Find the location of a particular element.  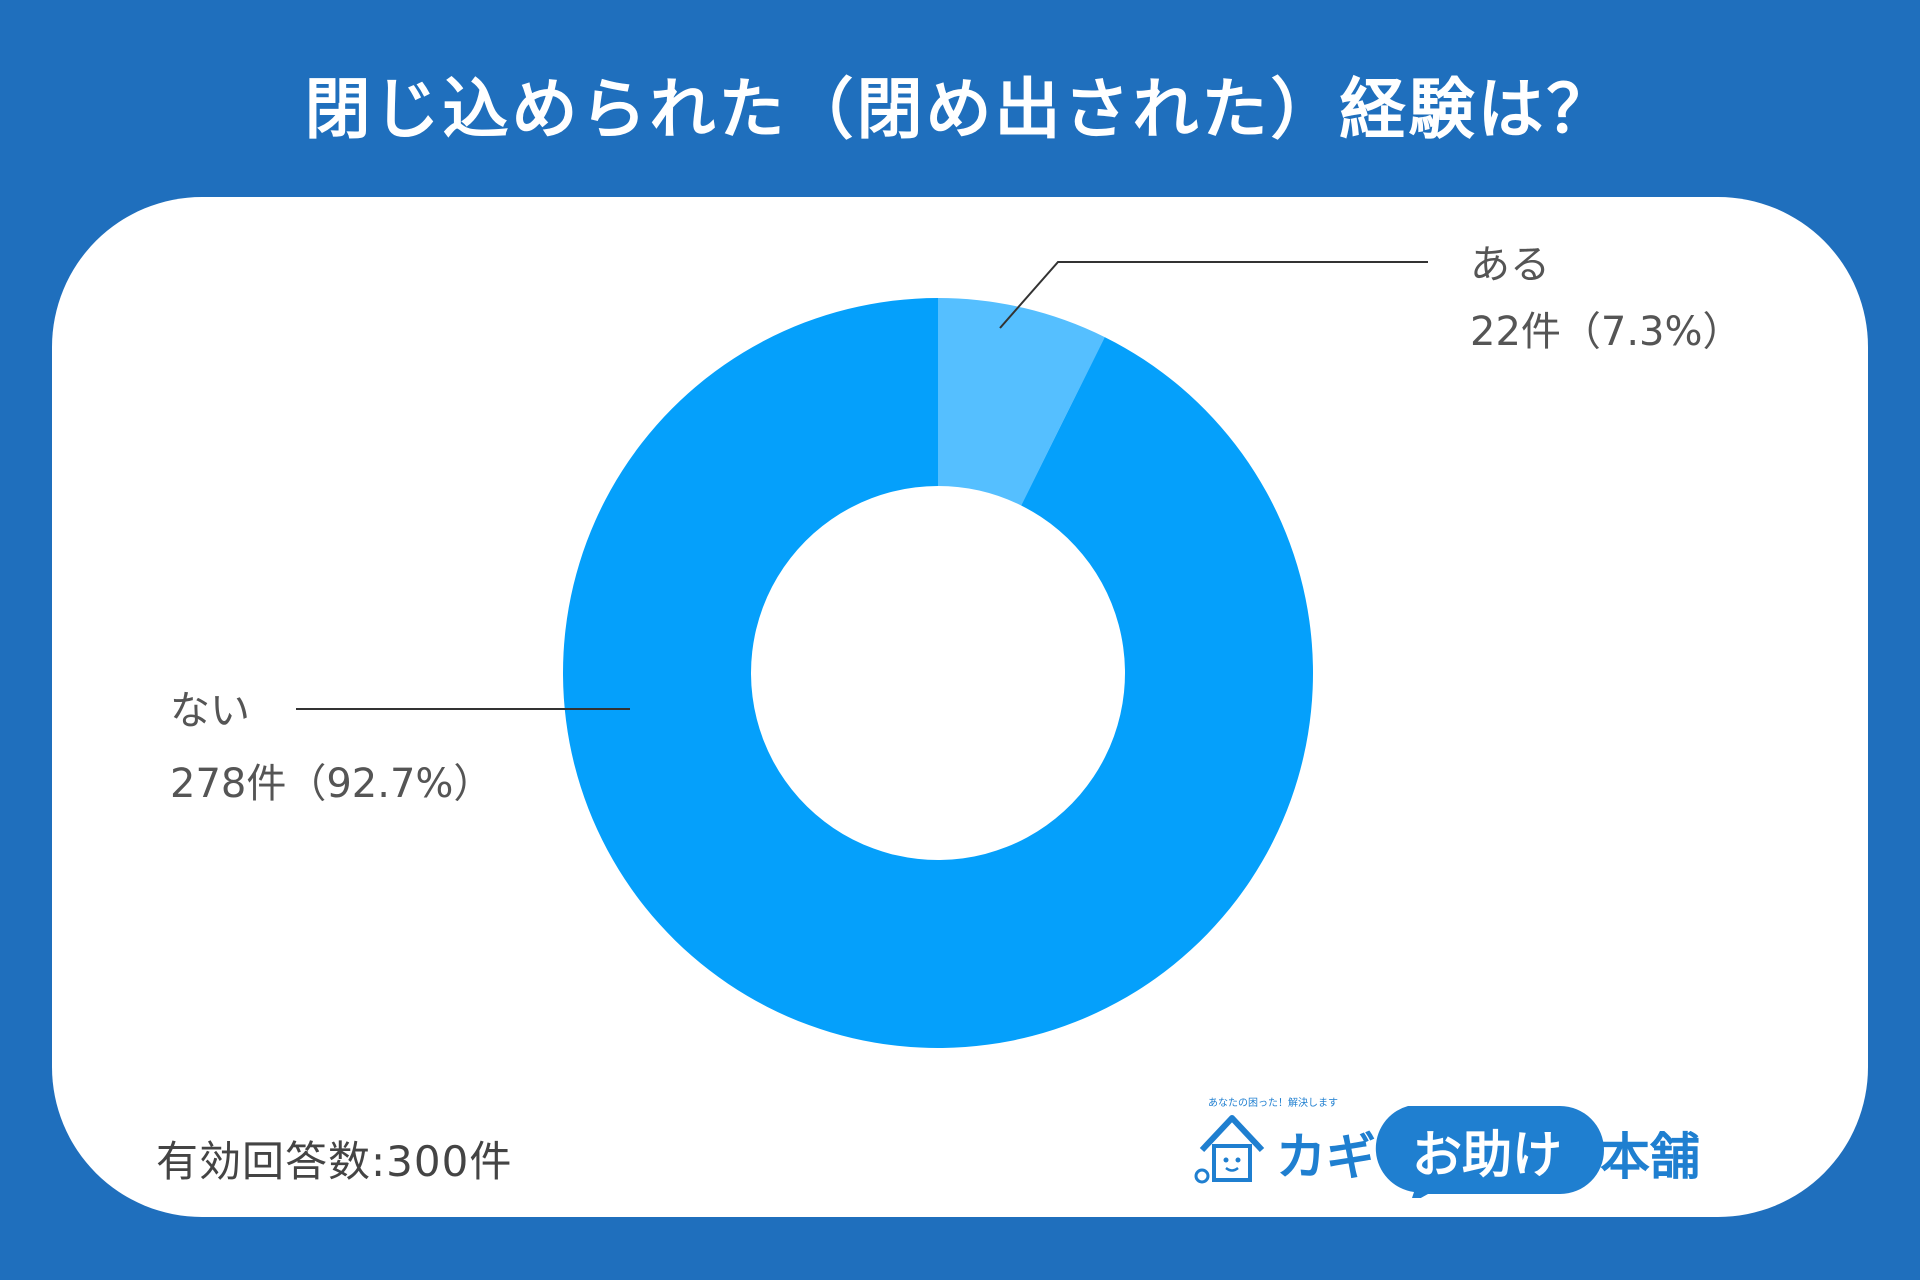

sample-size-note: 有効回答数:300件 is located at coordinates (334, 1161).